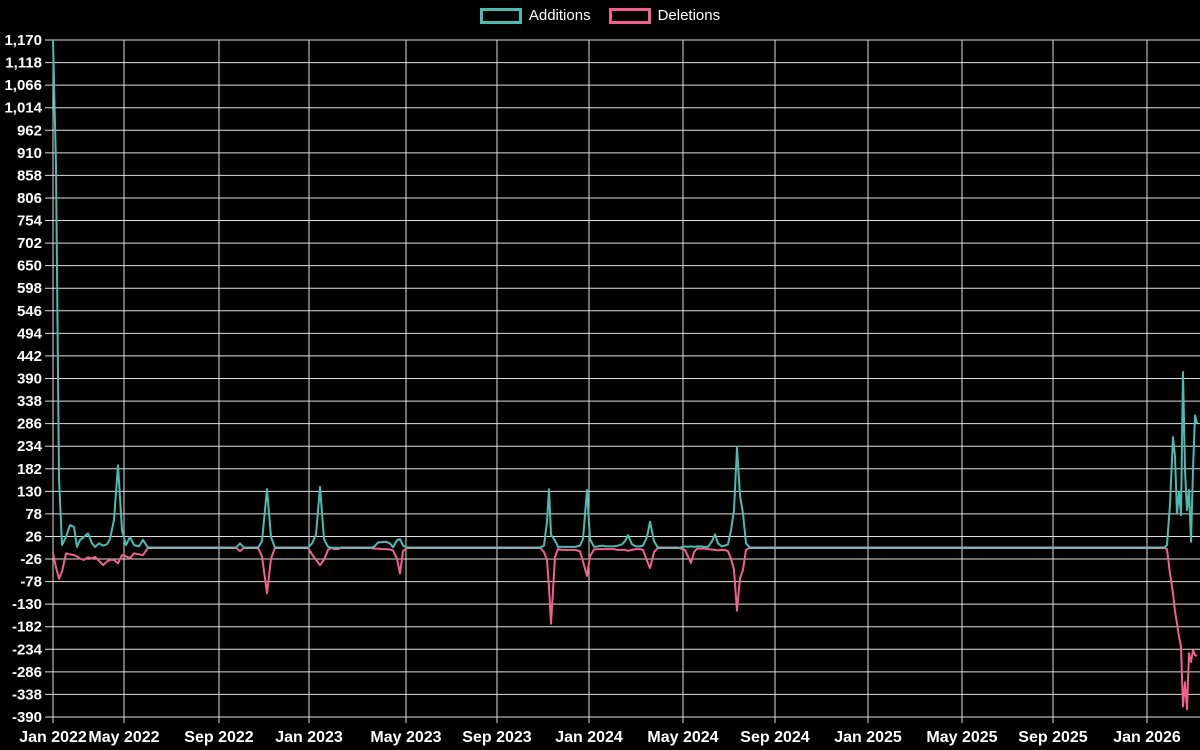 The height and width of the screenshot is (750, 1200). Describe the element at coordinates (1147, 737) in the screenshot. I see `x-tick-label: Jan 2026` at that location.